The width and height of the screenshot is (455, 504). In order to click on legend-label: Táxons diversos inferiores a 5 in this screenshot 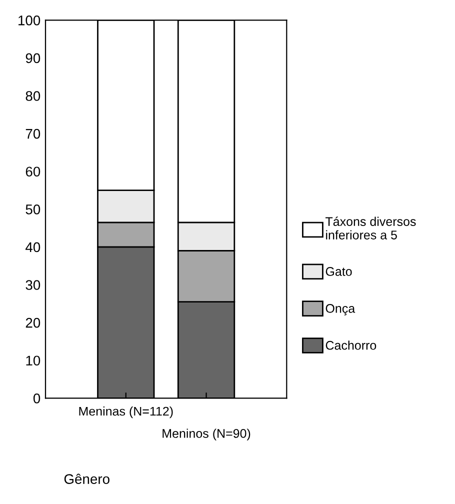, I will do `click(371, 228)`.